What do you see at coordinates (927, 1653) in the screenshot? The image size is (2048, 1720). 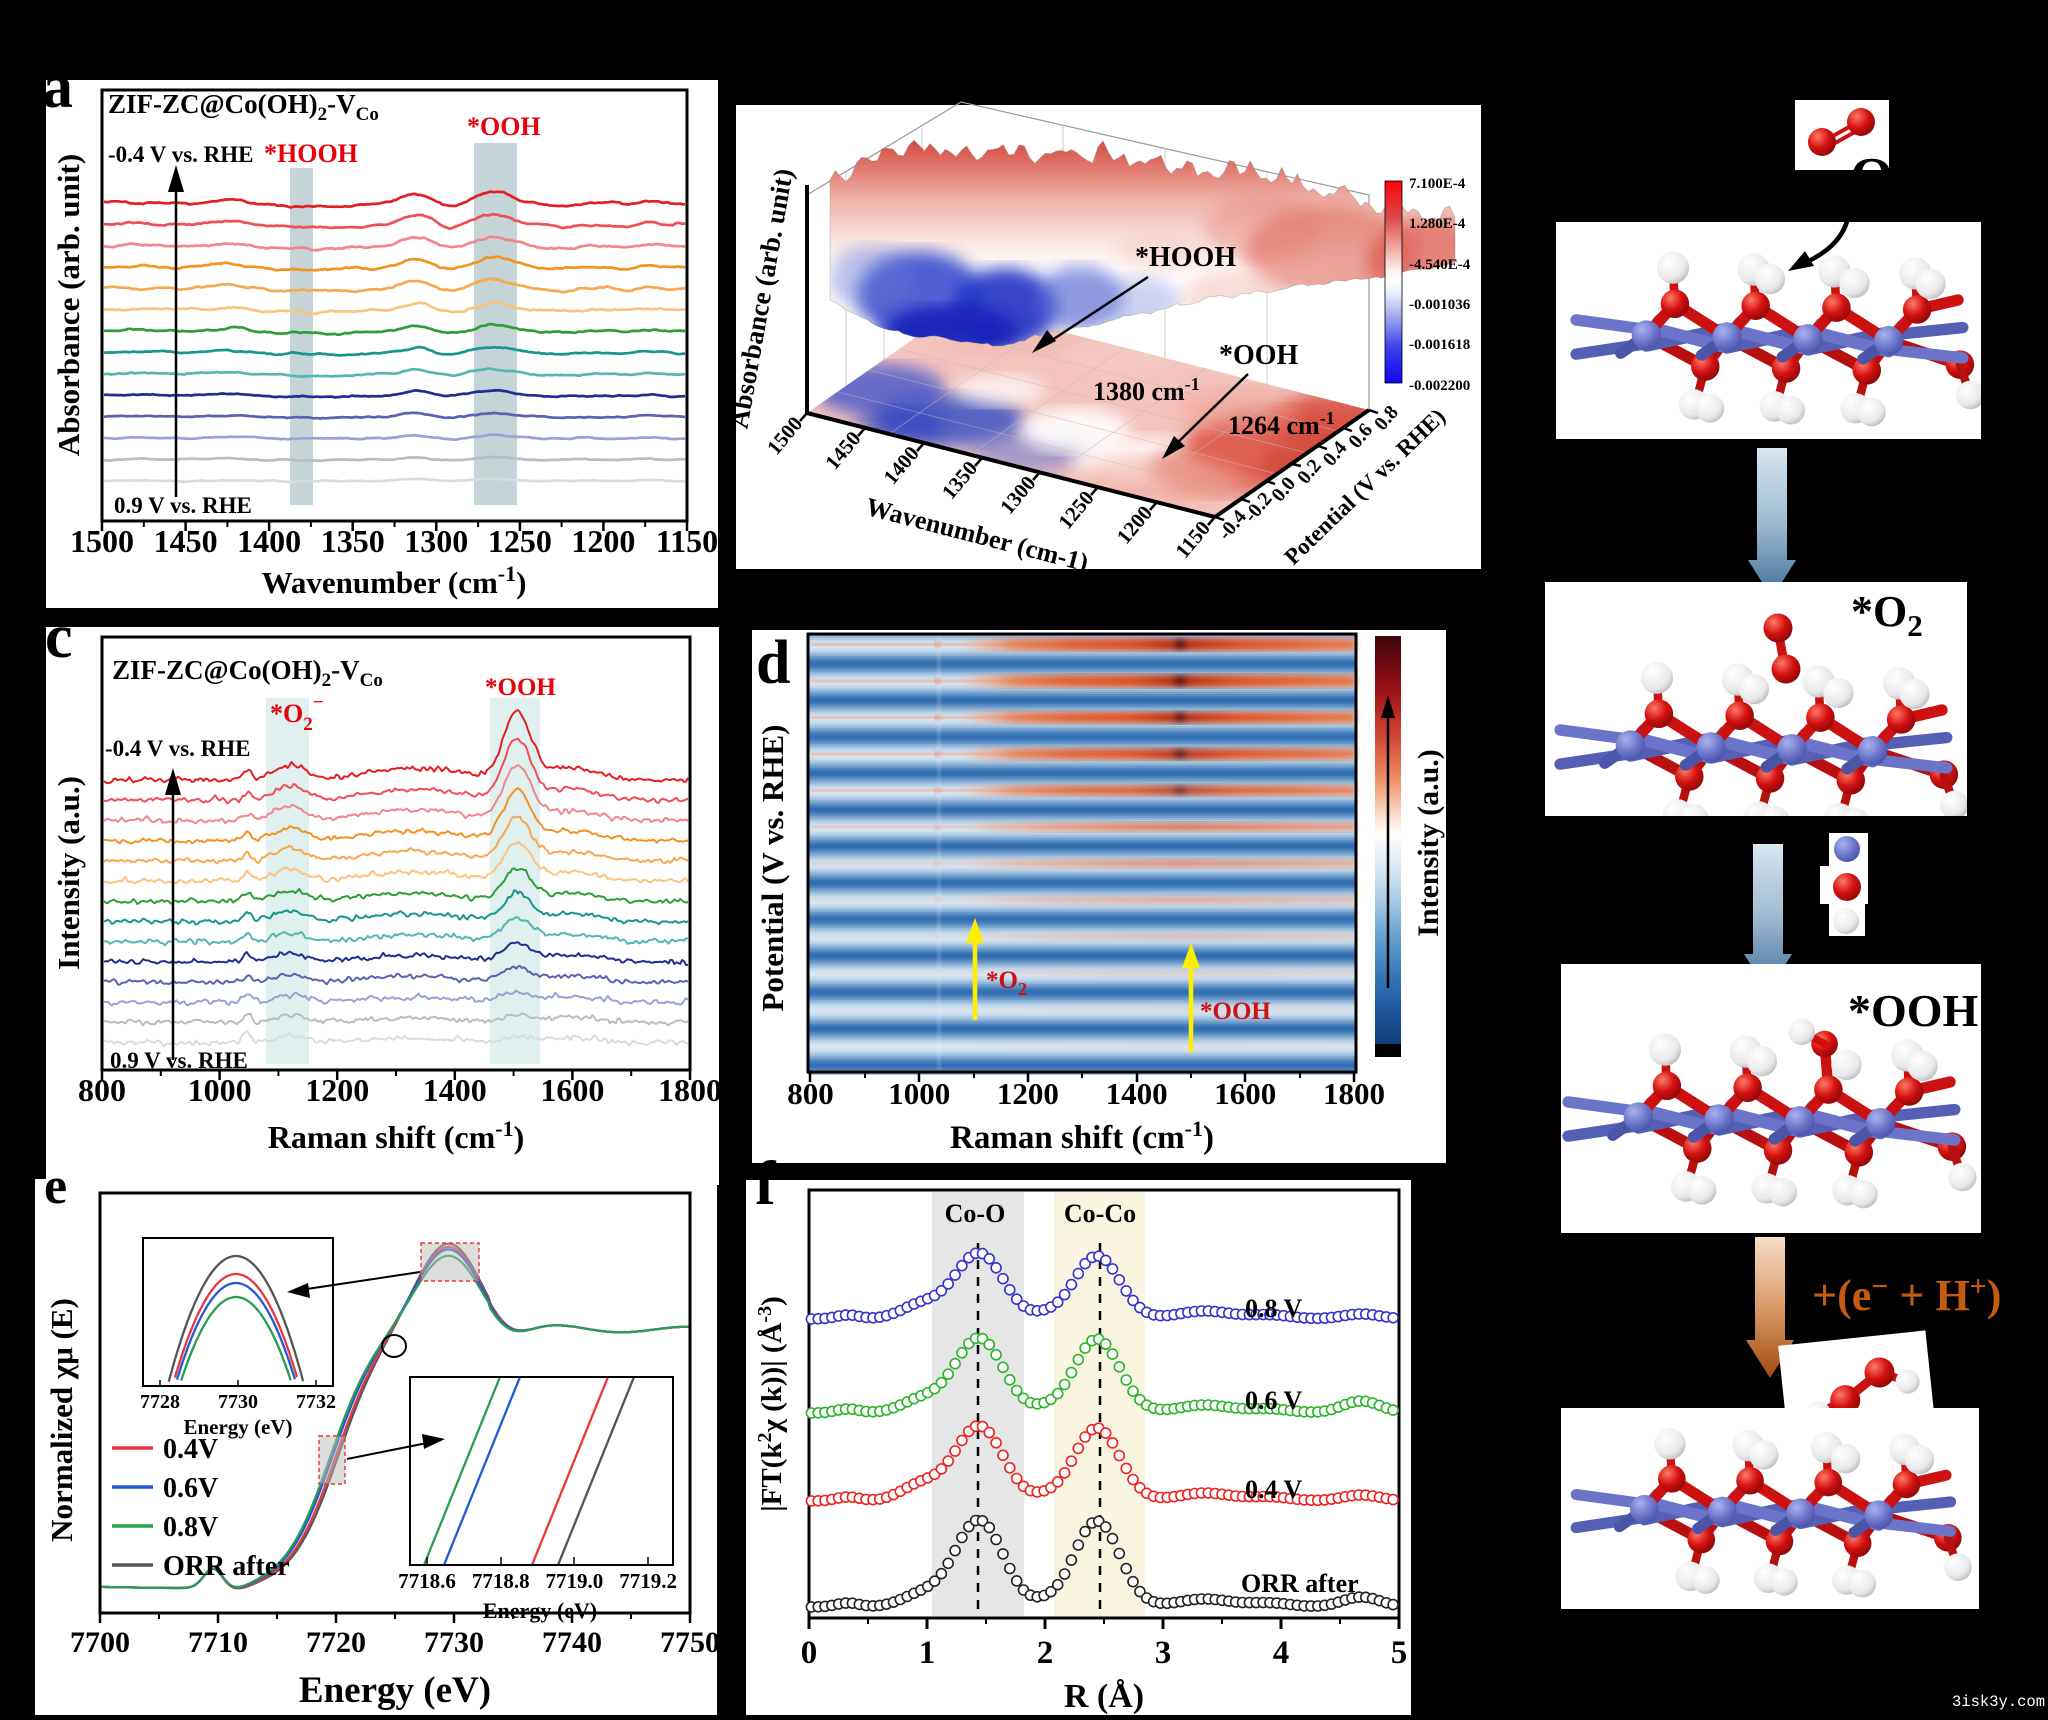 I see `svg-text: 1` at bounding box center [927, 1653].